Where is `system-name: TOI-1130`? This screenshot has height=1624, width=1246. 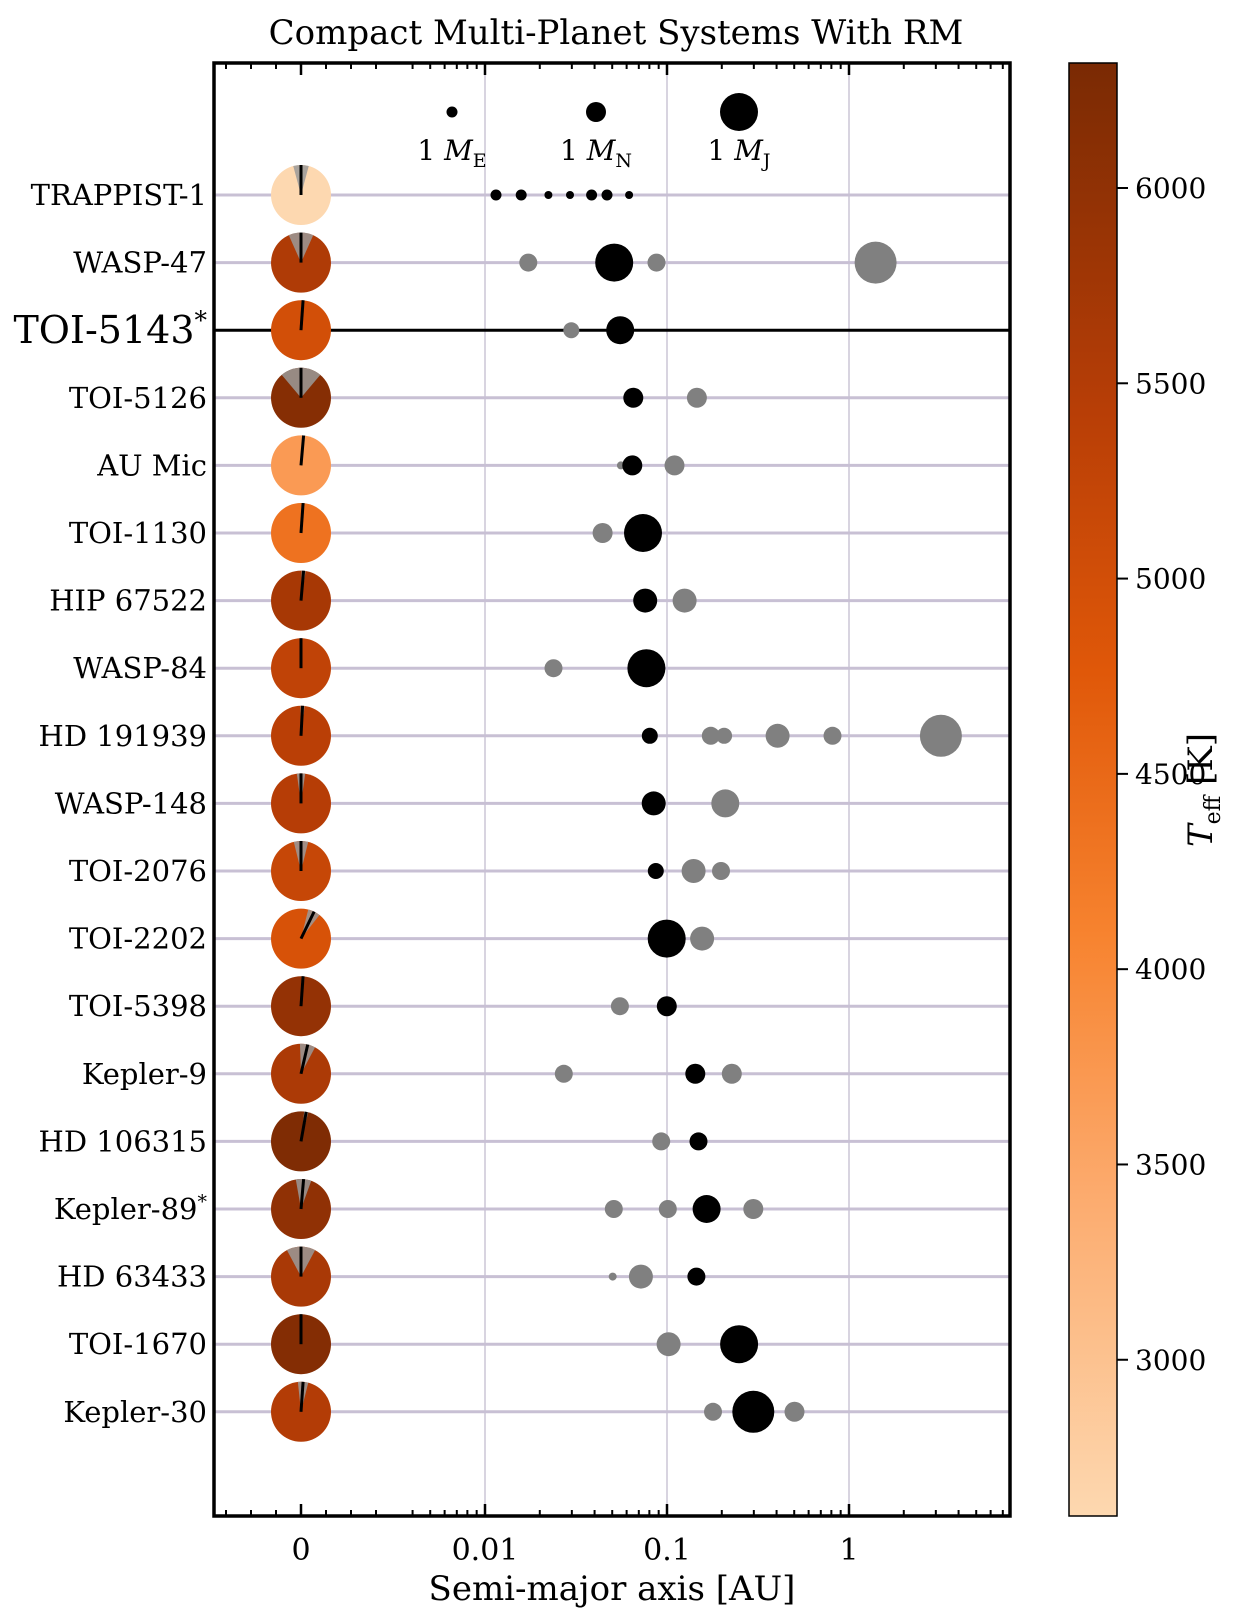
system-name: TOI-1130 is located at coordinates (138, 533).